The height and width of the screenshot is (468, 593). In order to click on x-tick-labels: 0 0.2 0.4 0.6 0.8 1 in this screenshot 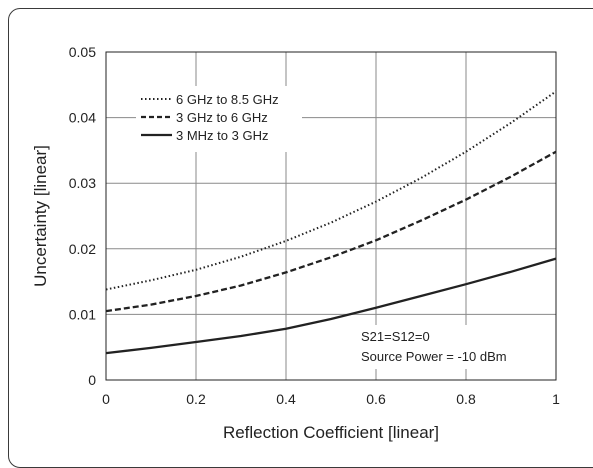, I will do `click(331, 399)`.